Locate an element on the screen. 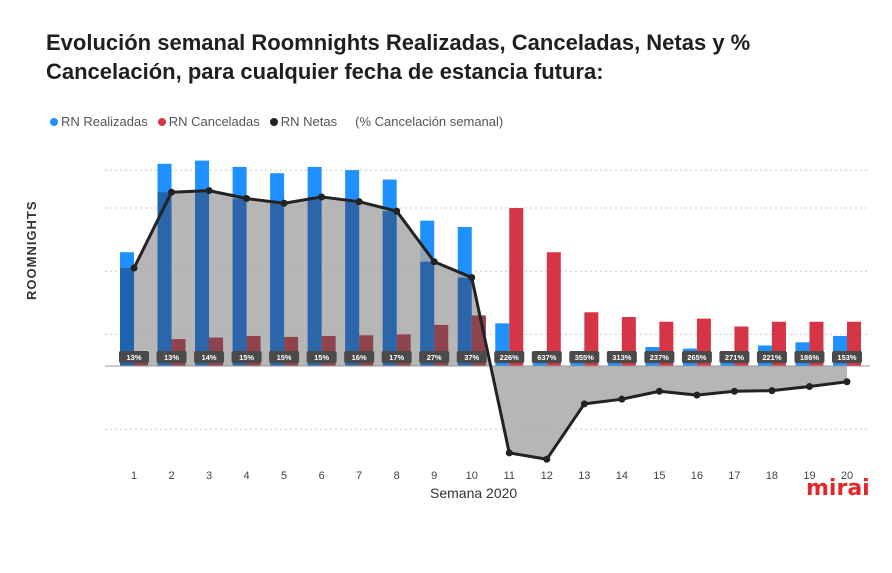 The width and height of the screenshot is (892, 573). x-tick-label: 12 is located at coordinates (547, 476).